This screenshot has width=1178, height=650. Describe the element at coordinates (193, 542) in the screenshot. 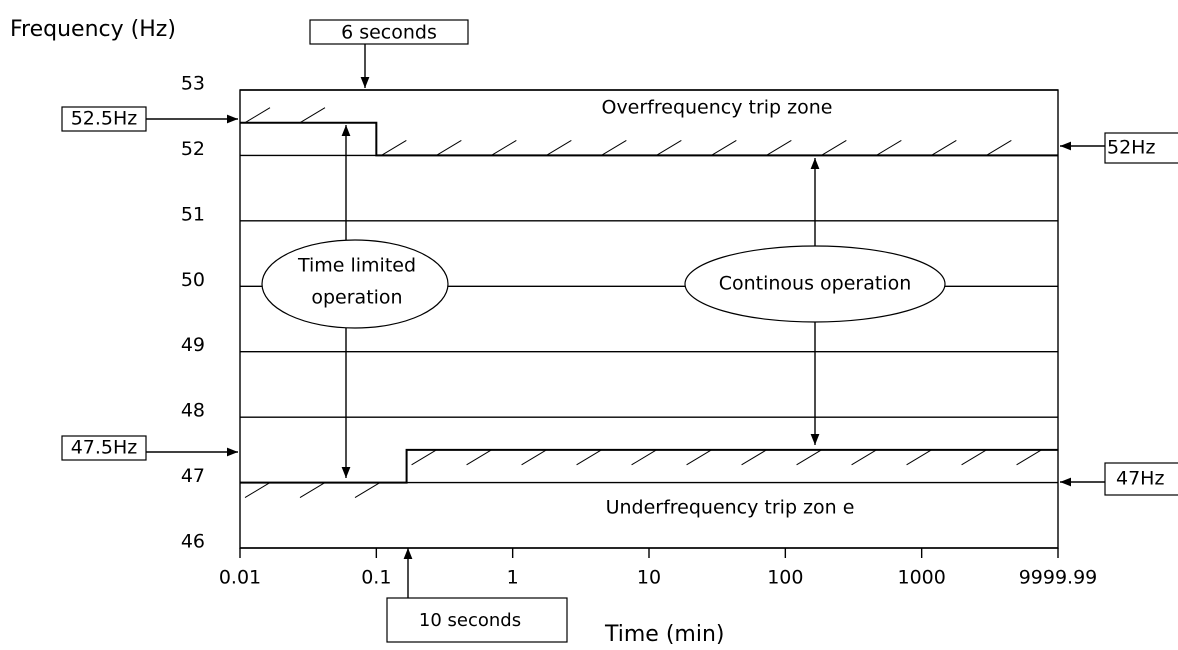

I see `y-tick-label: 46` at that location.